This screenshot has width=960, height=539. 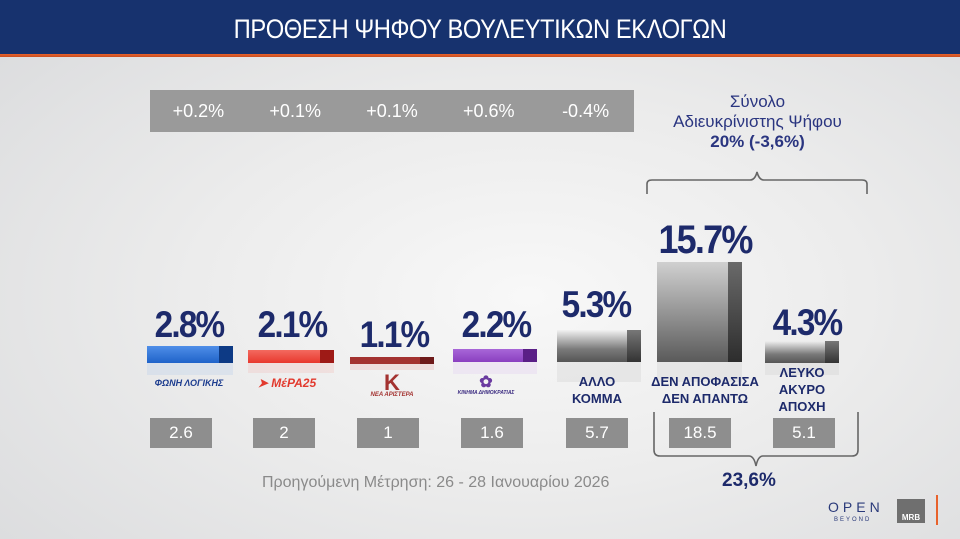 What do you see at coordinates (802, 389) in the screenshot?
I see `category-label: ΛΕΥΚΟ ΑΚΥΡΟ ΑΠΟΧΗ` at bounding box center [802, 389].